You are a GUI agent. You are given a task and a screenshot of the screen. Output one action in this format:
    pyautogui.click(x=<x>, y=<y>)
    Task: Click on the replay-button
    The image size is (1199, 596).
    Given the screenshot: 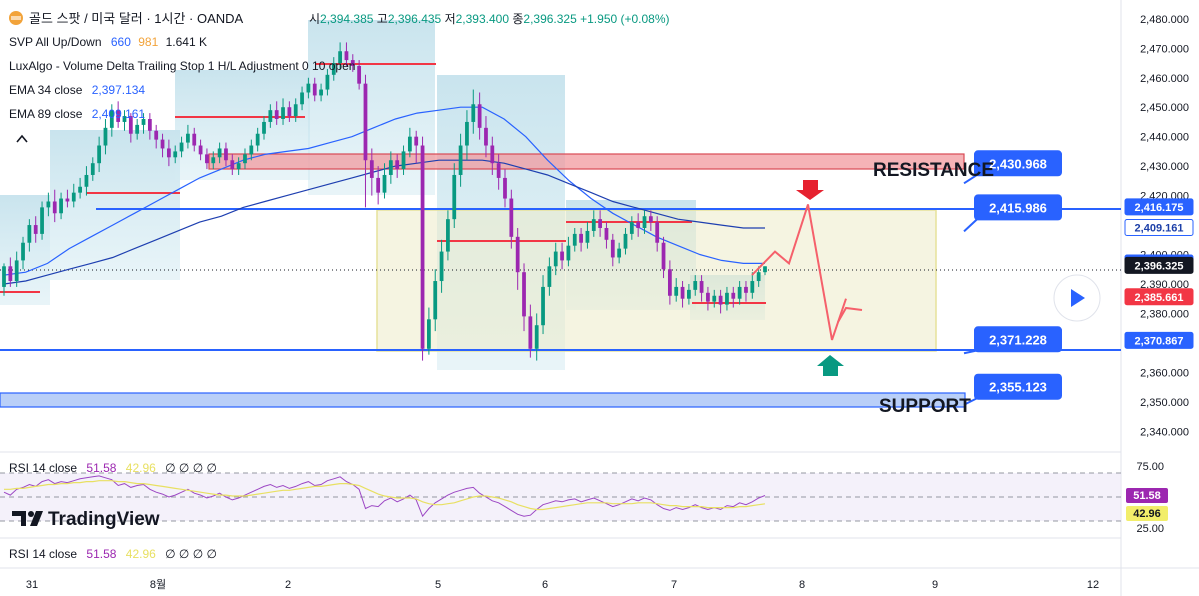 What is the action you would take?
    pyautogui.click(x=1077, y=298)
    